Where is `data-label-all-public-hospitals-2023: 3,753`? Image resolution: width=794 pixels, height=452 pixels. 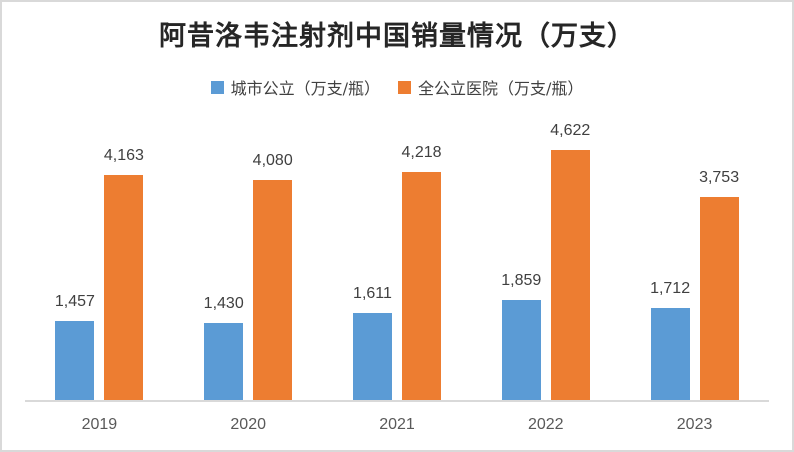 data-label-all-public-hospitals-2023: 3,753 is located at coordinates (719, 178).